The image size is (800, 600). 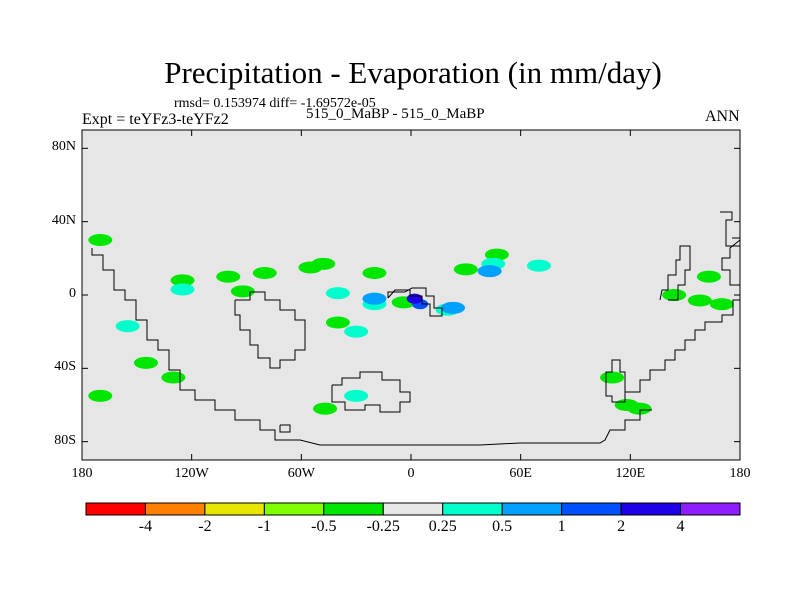 I want to click on y-tick-label-4: 80S, so click(x=65, y=440).